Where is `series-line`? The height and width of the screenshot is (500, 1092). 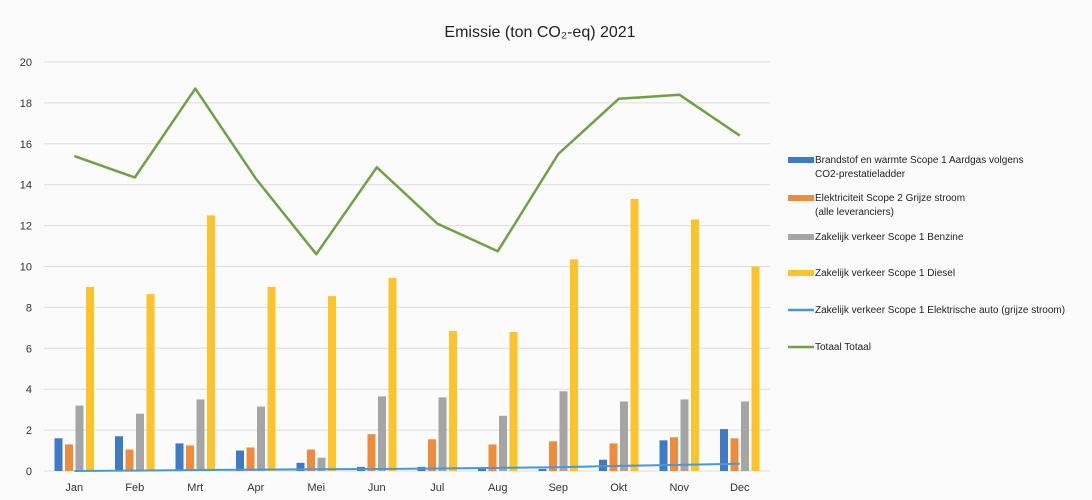
series-line is located at coordinates (407, 467).